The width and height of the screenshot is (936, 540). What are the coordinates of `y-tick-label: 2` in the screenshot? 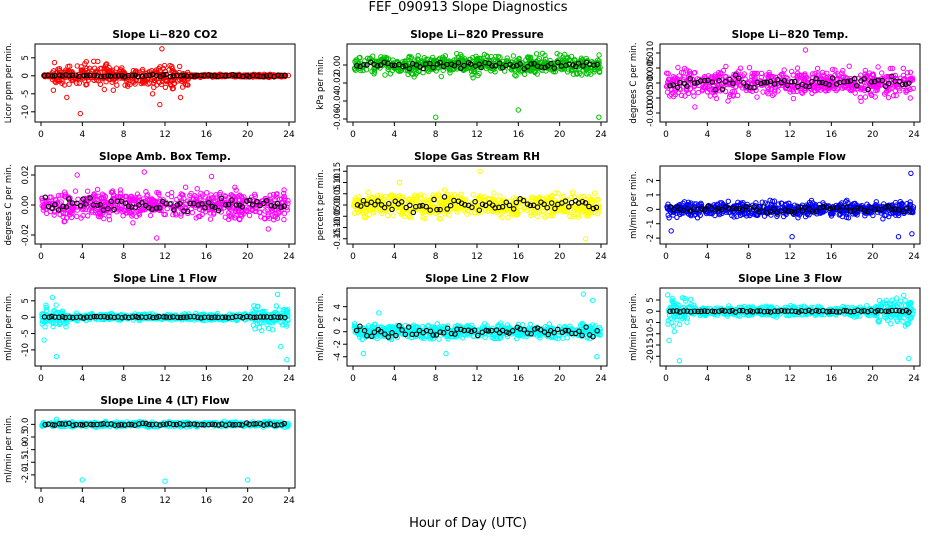 It's located at (651, 180).